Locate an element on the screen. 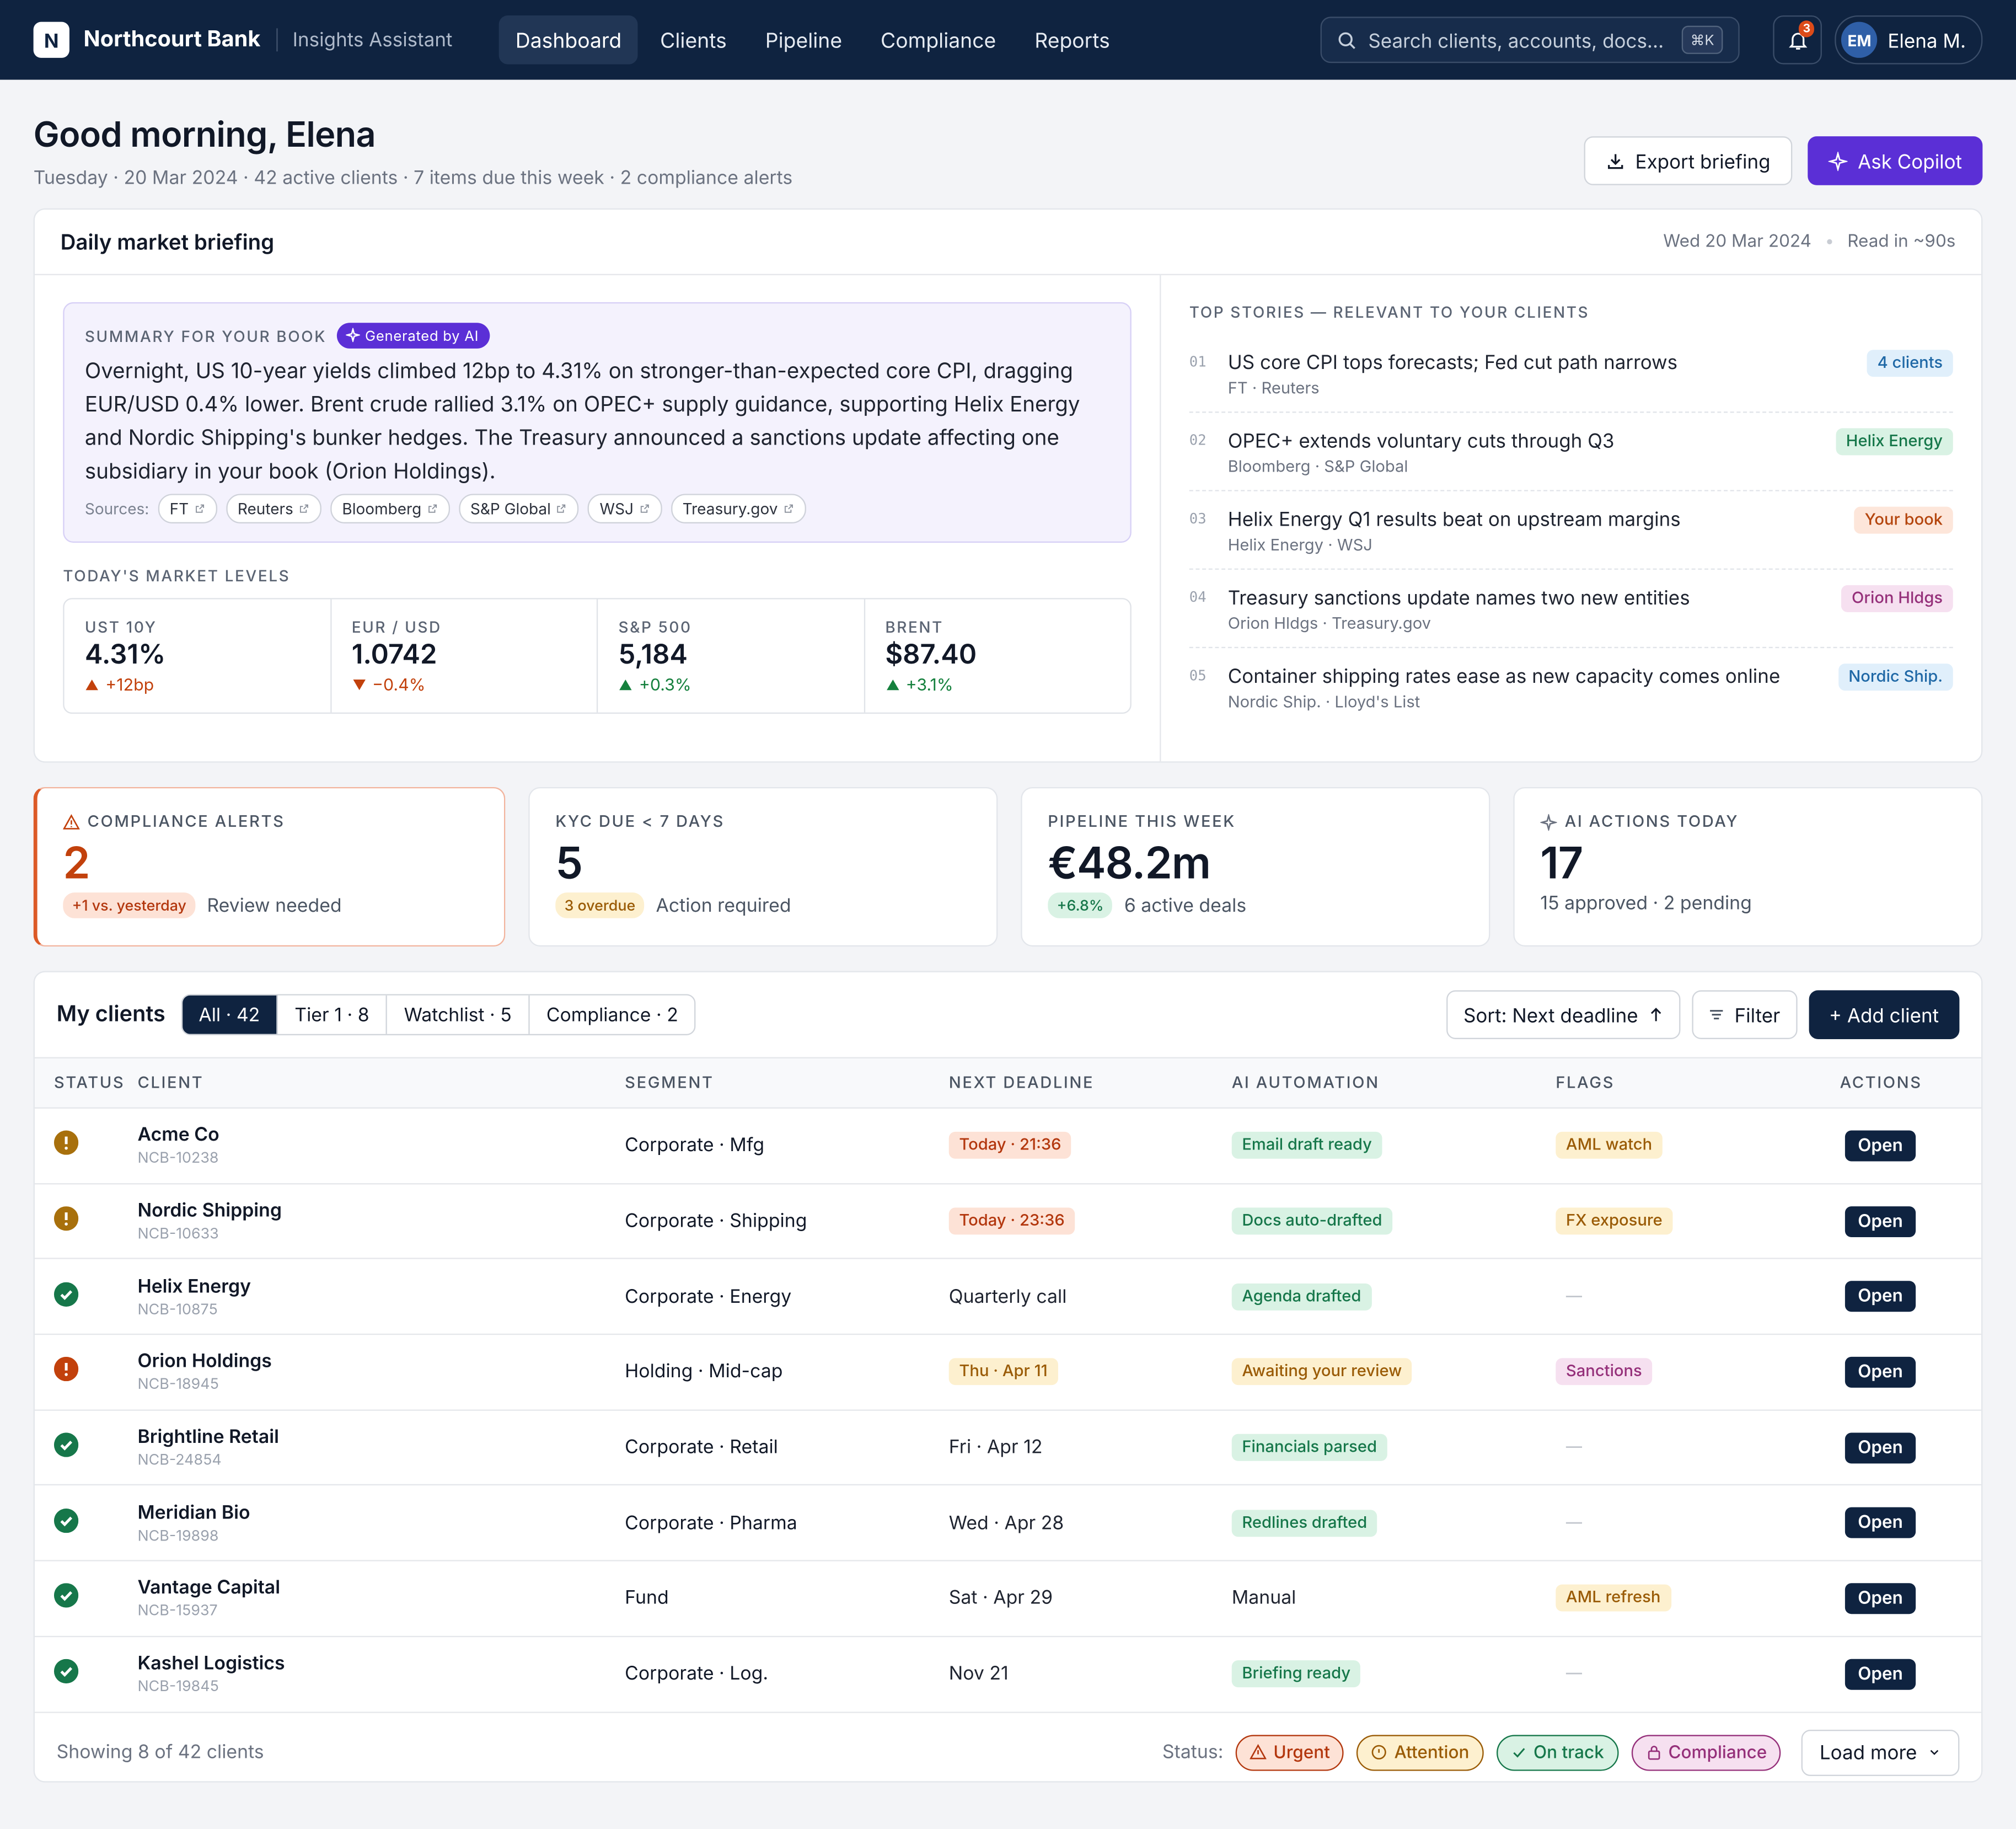  ai-cell: Awaiting your review is located at coordinates (1393, 1372).